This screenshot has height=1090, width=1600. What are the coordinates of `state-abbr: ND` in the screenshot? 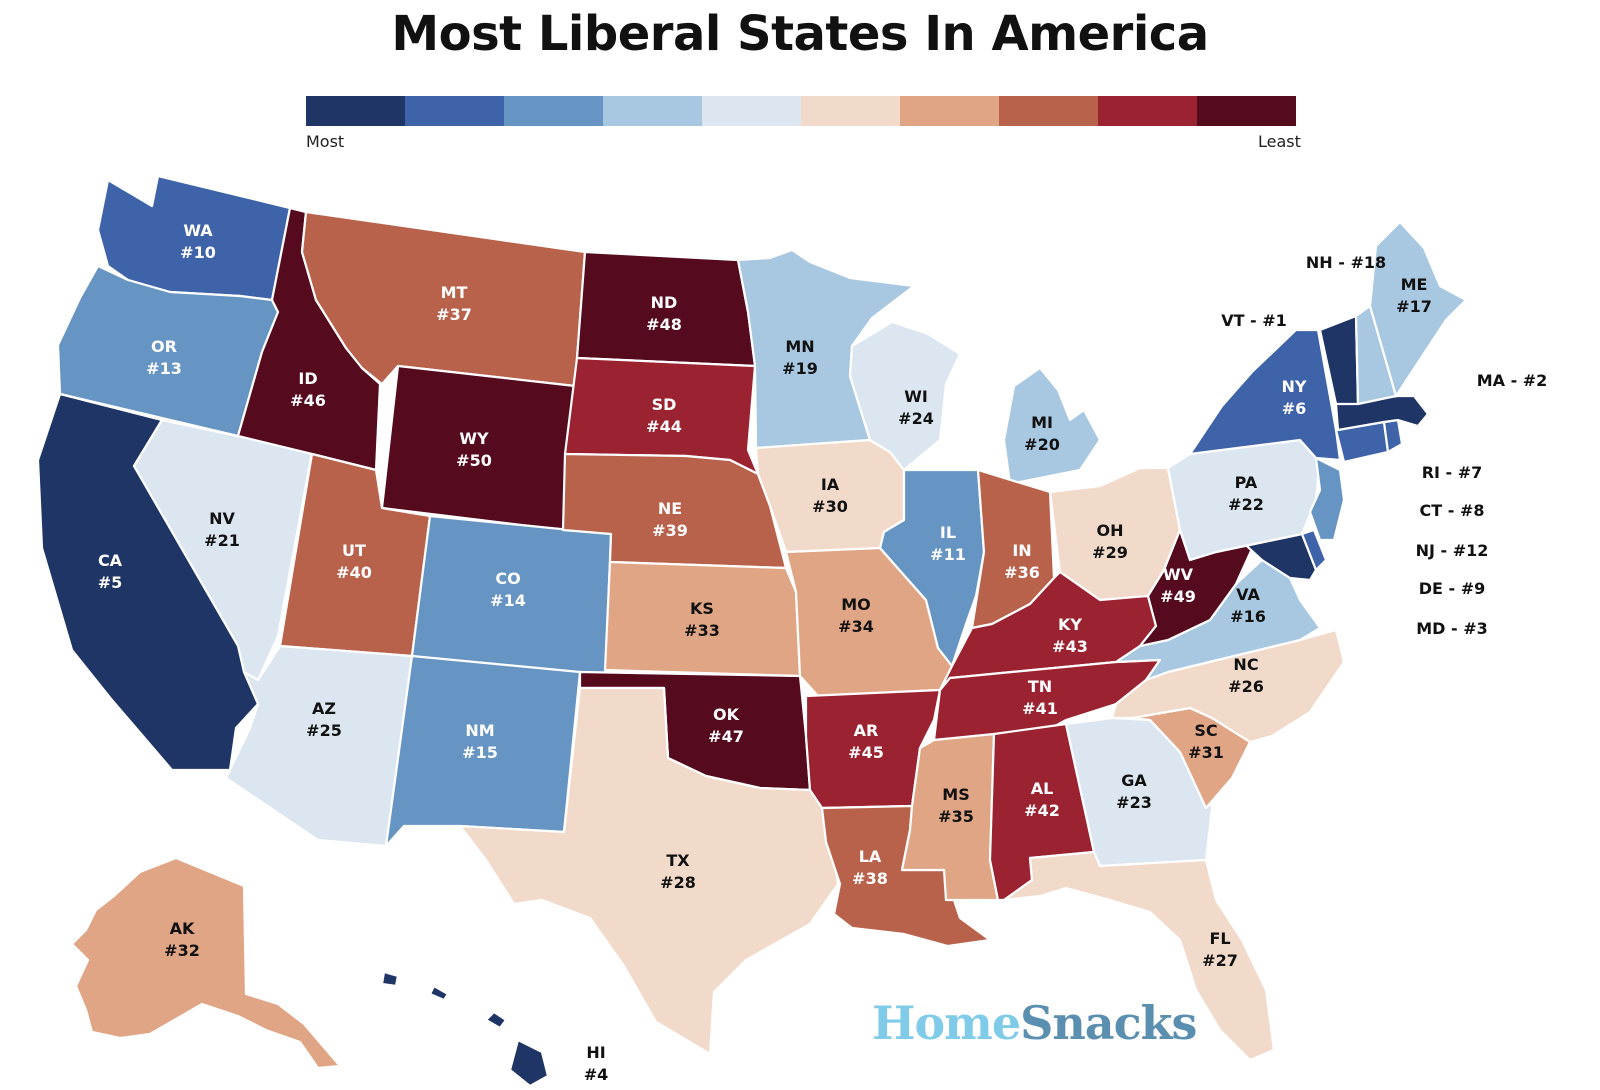 It's located at (664, 302).